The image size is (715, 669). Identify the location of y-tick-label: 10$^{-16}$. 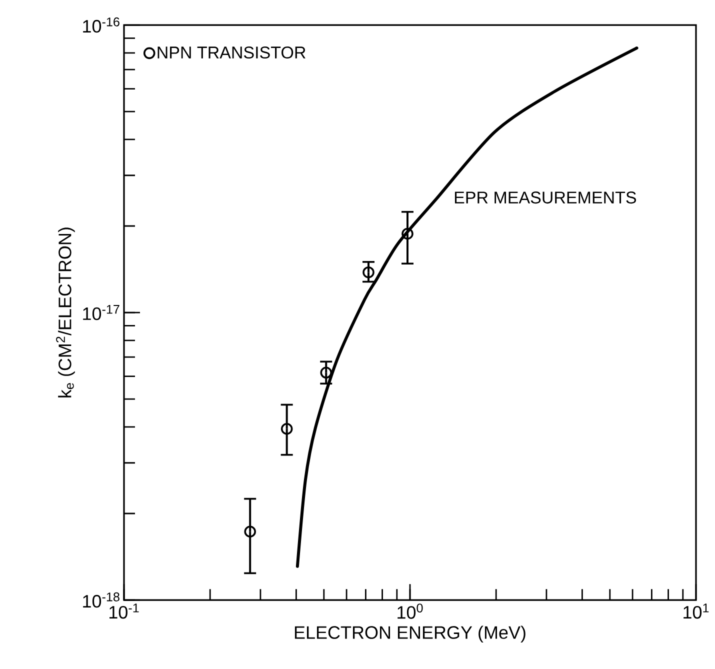
(101, 25).